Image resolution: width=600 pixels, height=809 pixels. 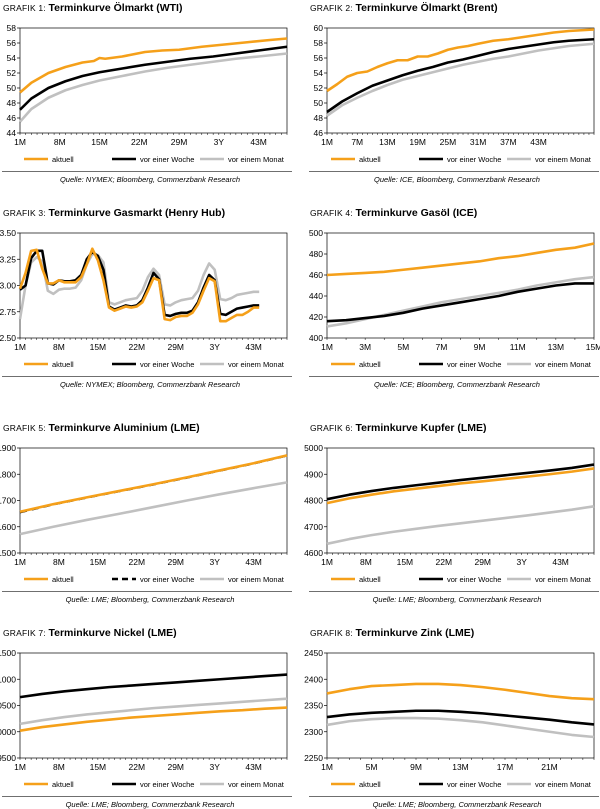 I want to click on y-tick-label: 58, so click(x=319, y=43).